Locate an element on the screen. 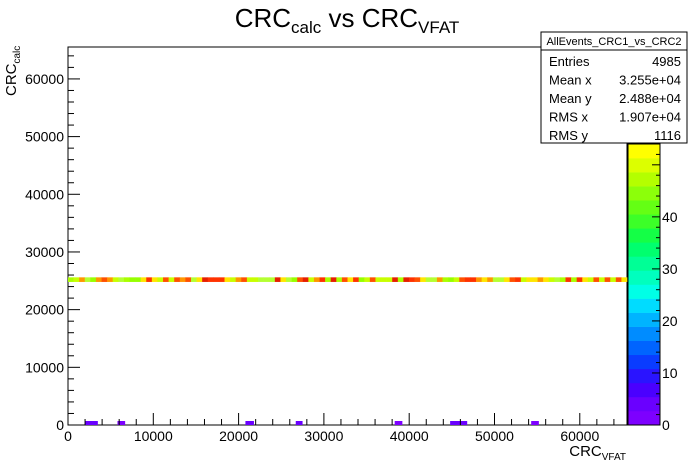 This screenshot has width=696, height=472. stats-value: 1.907e+04 is located at coordinates (650, 117).